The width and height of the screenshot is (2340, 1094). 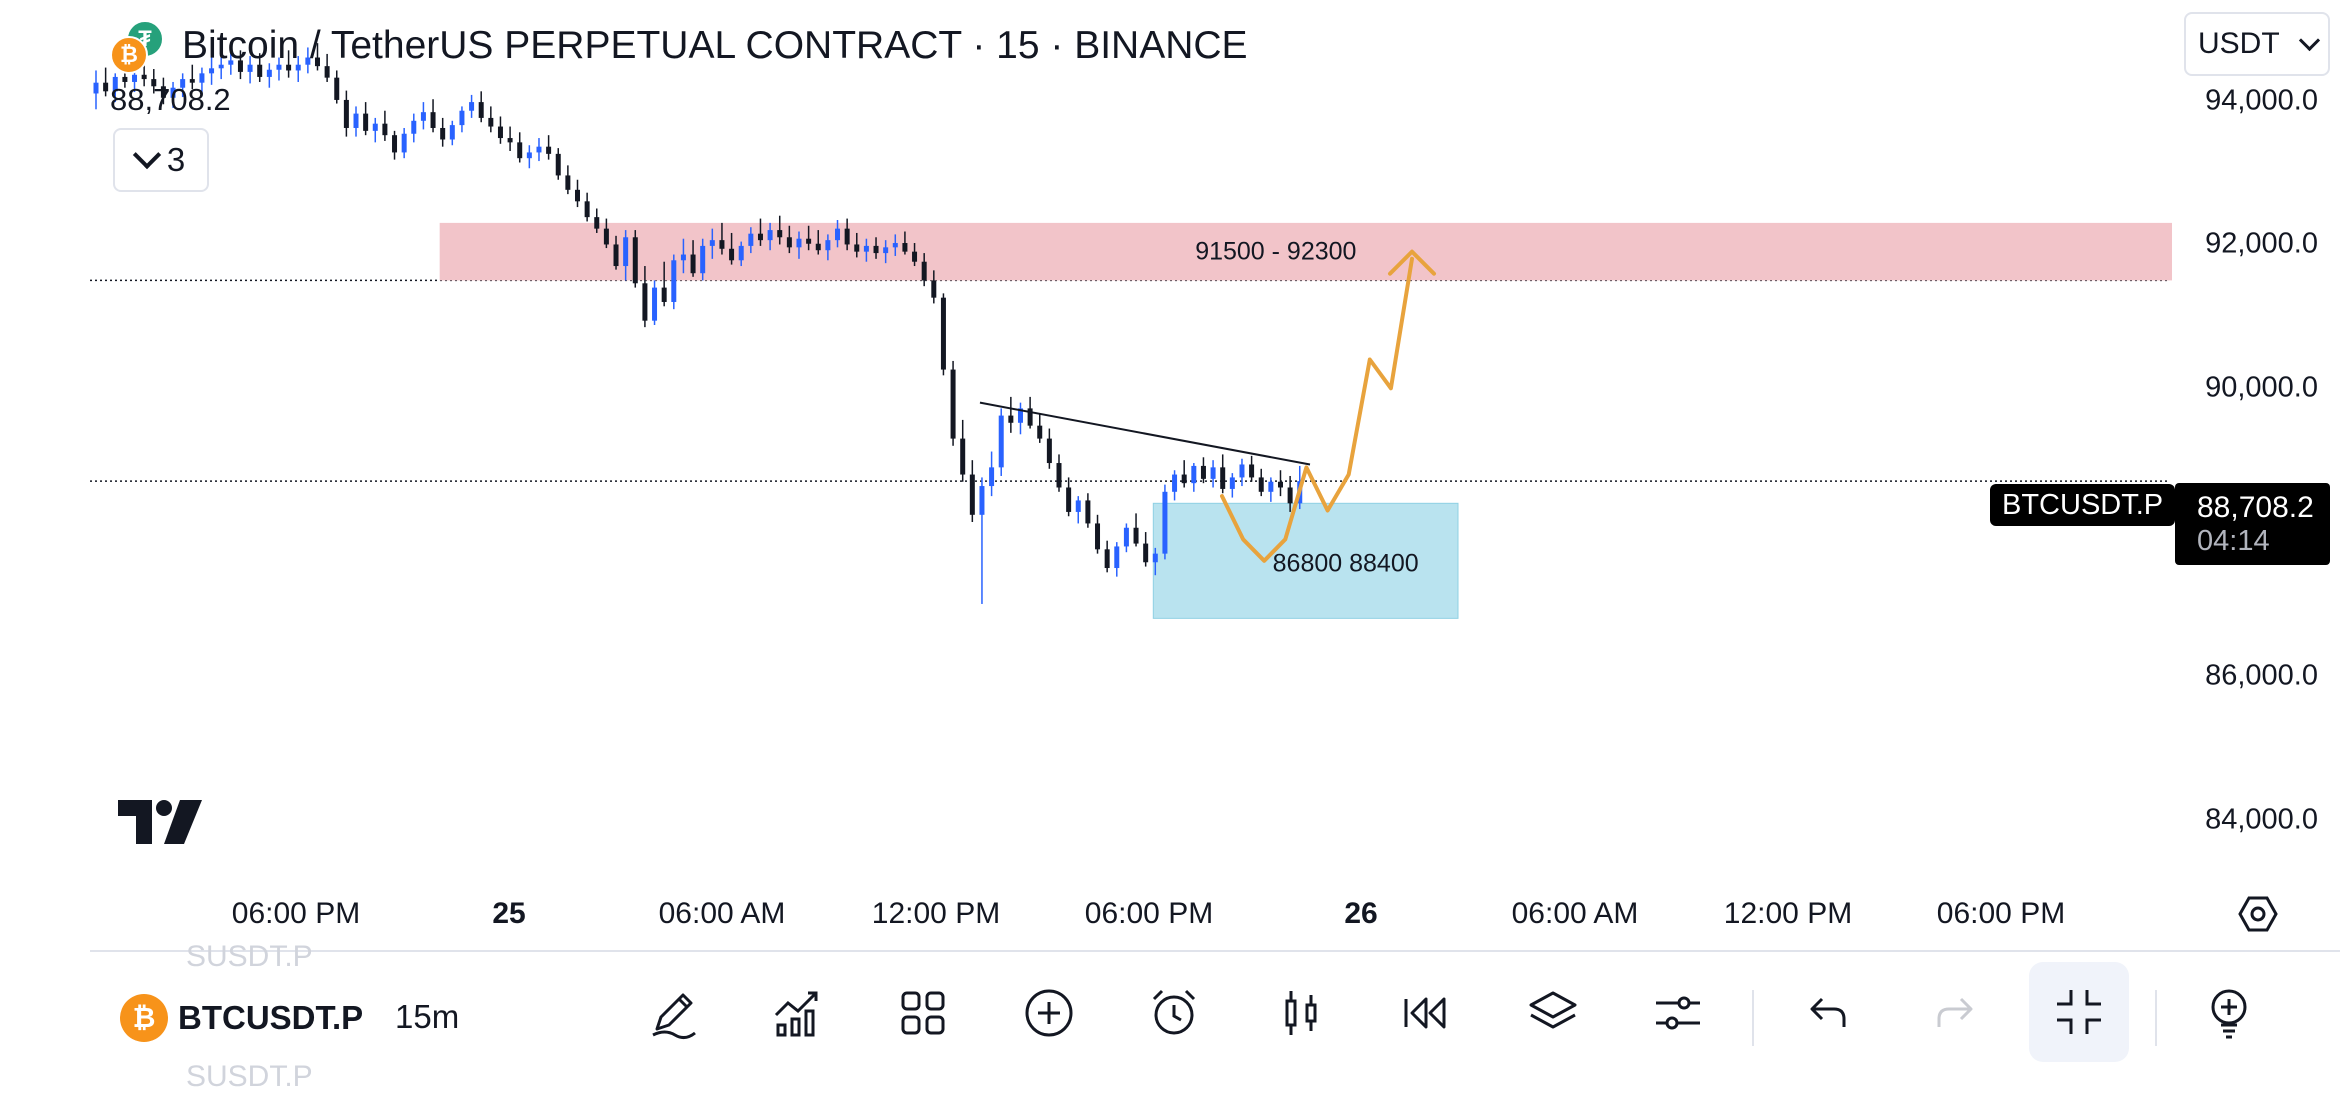 I want to click on replay-button, so click(x=1426, y=1013).